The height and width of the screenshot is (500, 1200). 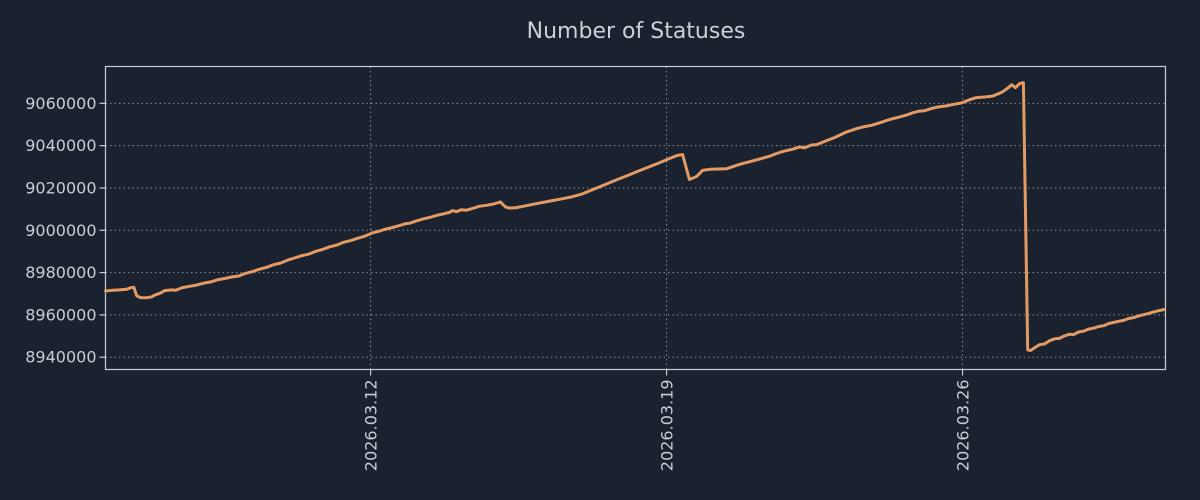 What do you see at coordinates (667, 426) in the screenshot?
I see `x-tick-label: 2026.03.19` at bounding box center [667, 426].